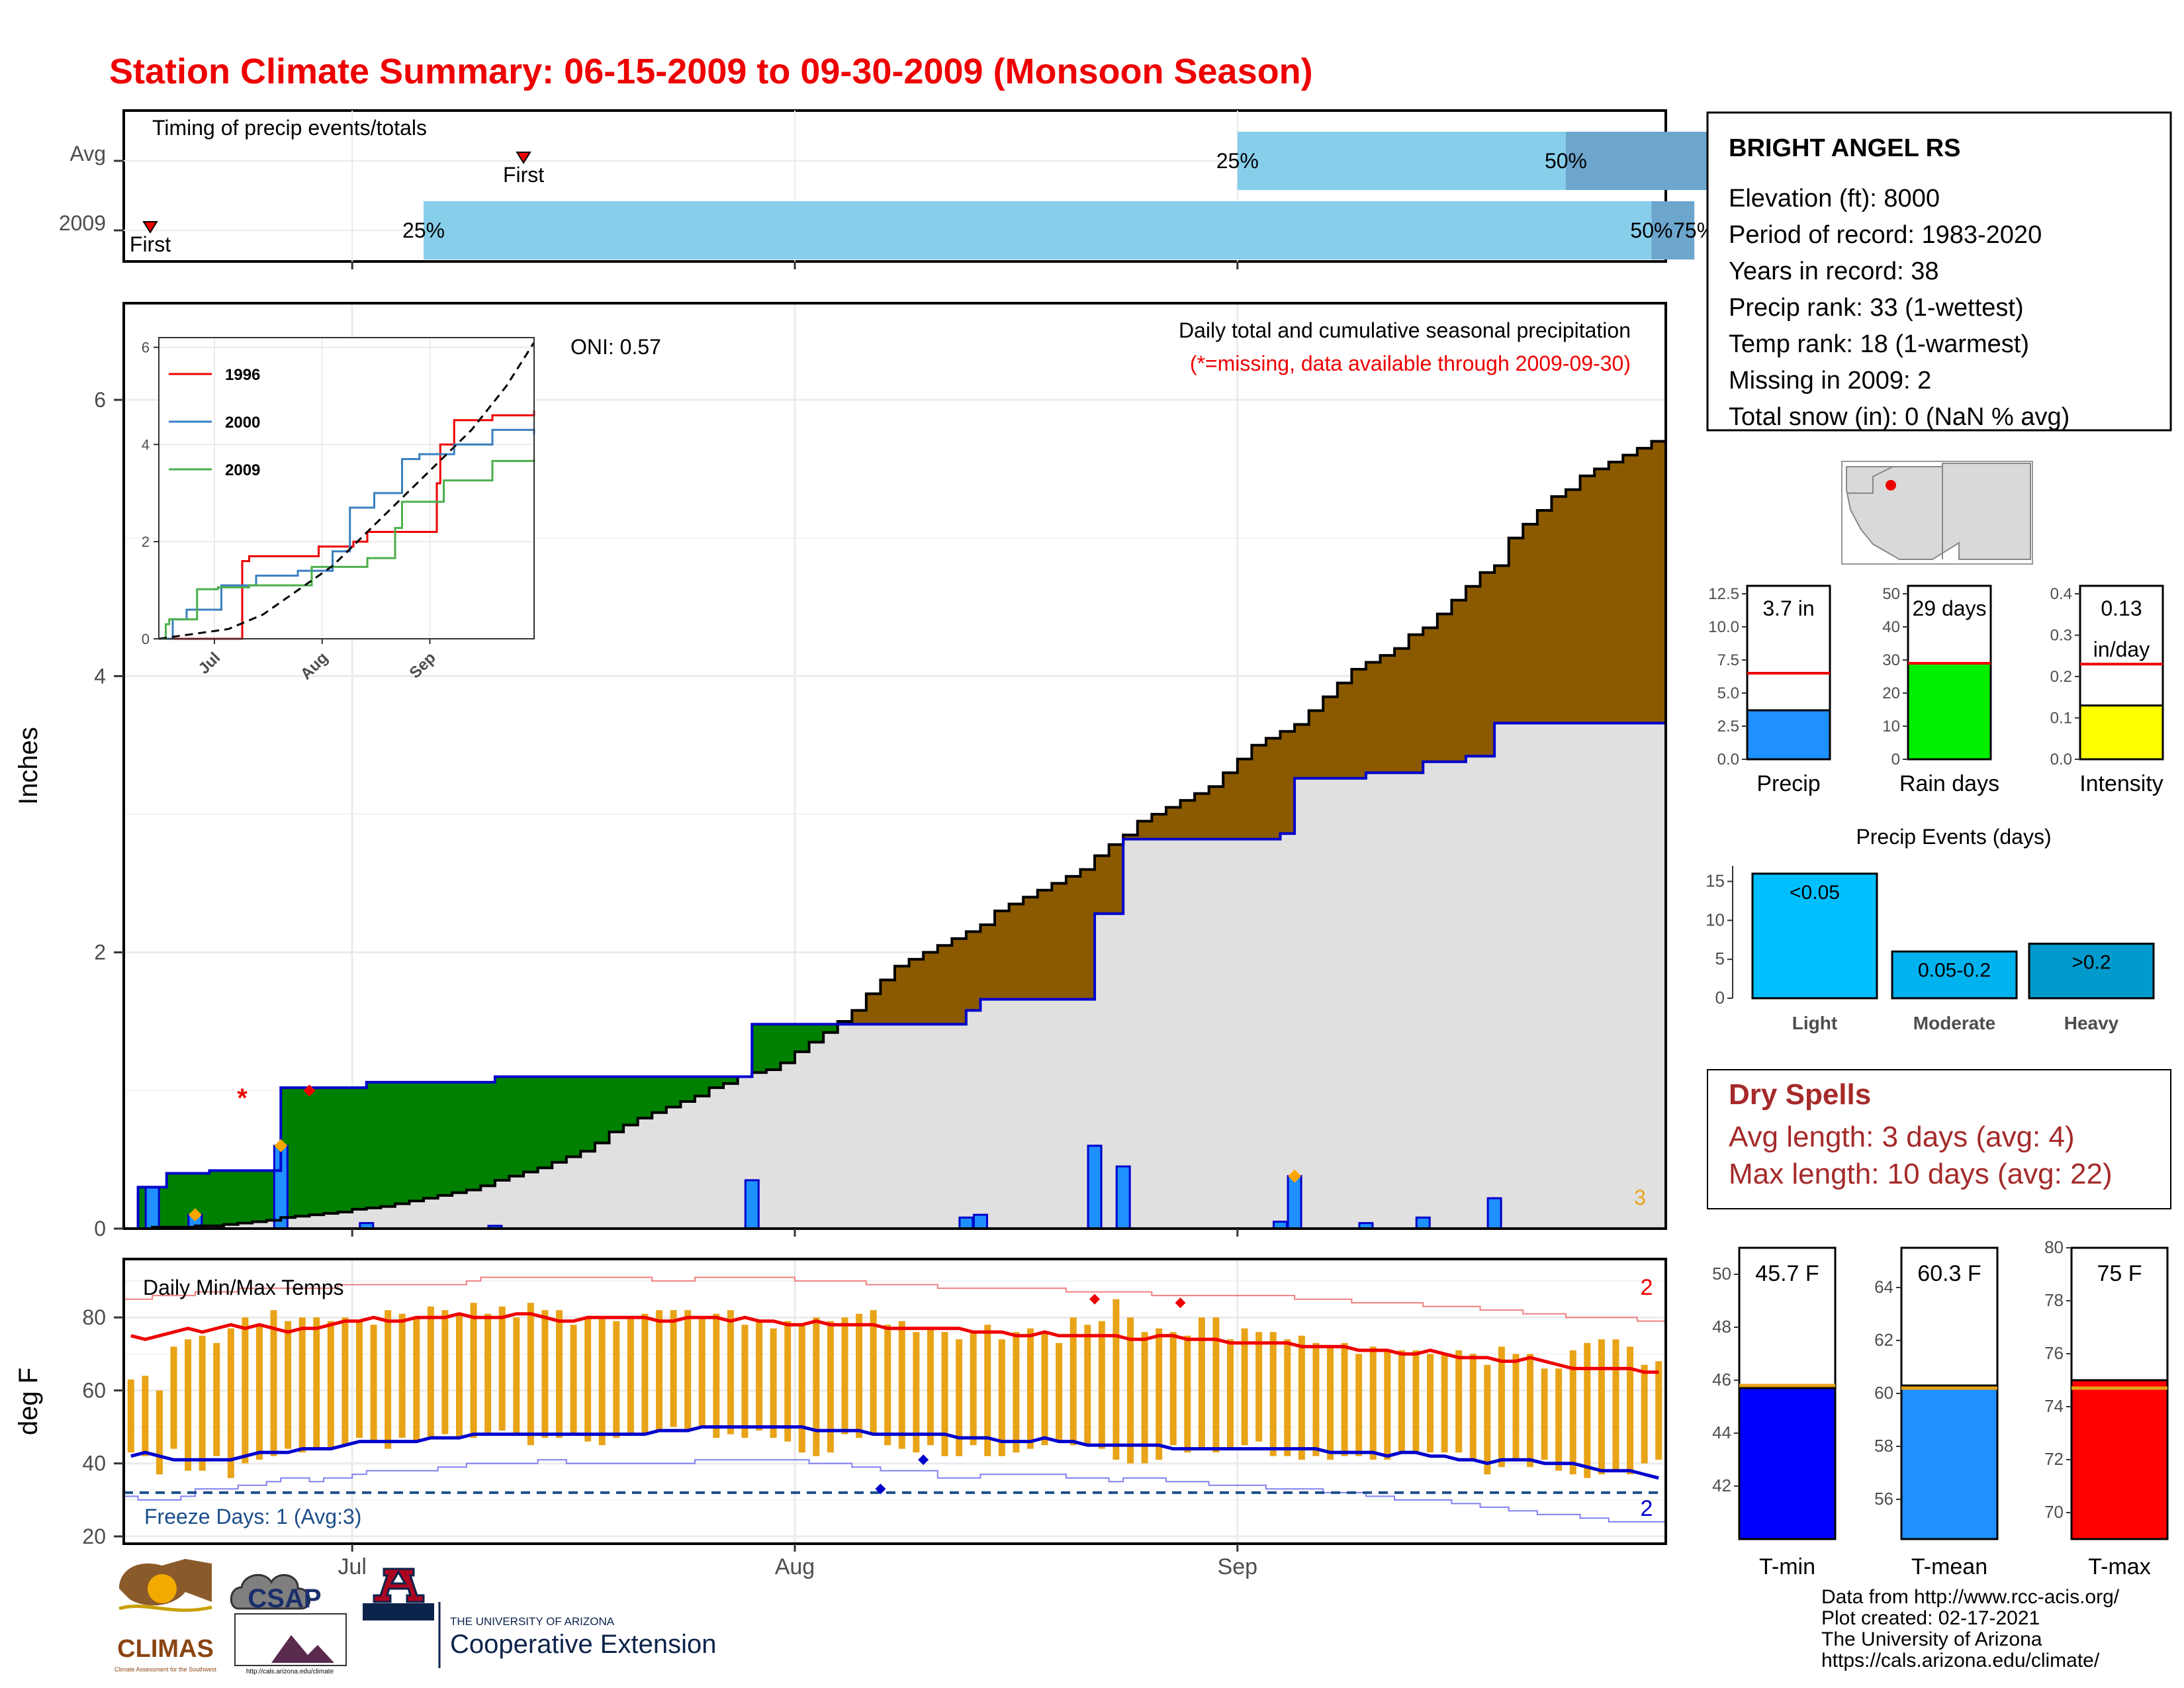 This screenshot has height=1688, width=2184. Describe the element at coordinates (1728, 660) in the screenshot. I see `mini-bar-y-tick-label: 7.5` at that location.